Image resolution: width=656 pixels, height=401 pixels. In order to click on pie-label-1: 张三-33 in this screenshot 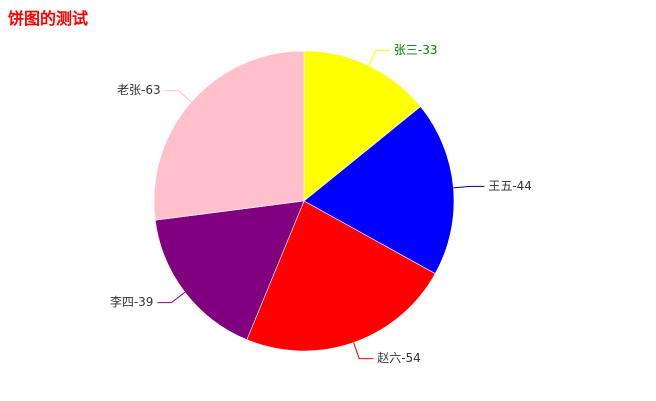, I will do `click(416, 50)`.